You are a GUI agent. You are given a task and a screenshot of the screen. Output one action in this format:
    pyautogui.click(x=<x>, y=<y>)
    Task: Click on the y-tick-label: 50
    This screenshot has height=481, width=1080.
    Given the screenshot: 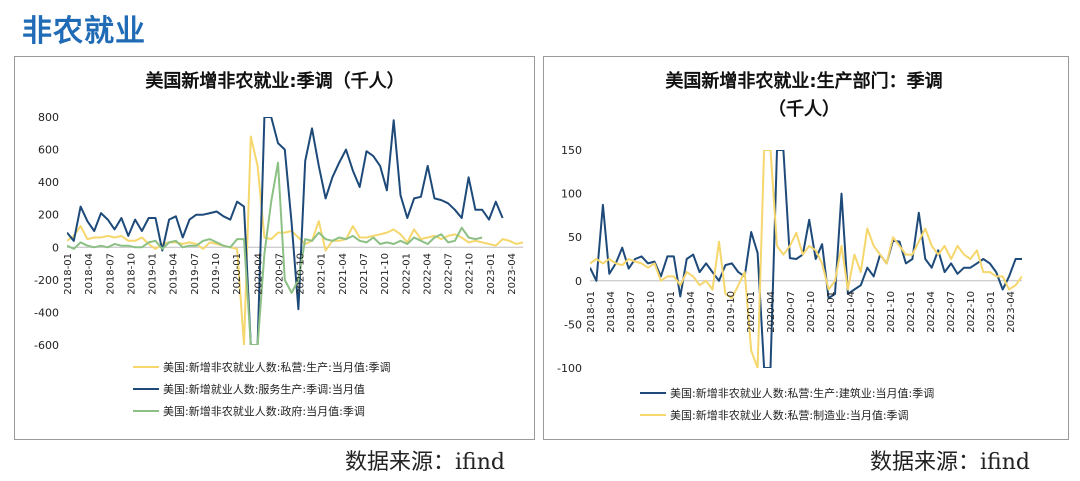 What is the action you would take?
    pyautogui.click(x=575, y=237)
    